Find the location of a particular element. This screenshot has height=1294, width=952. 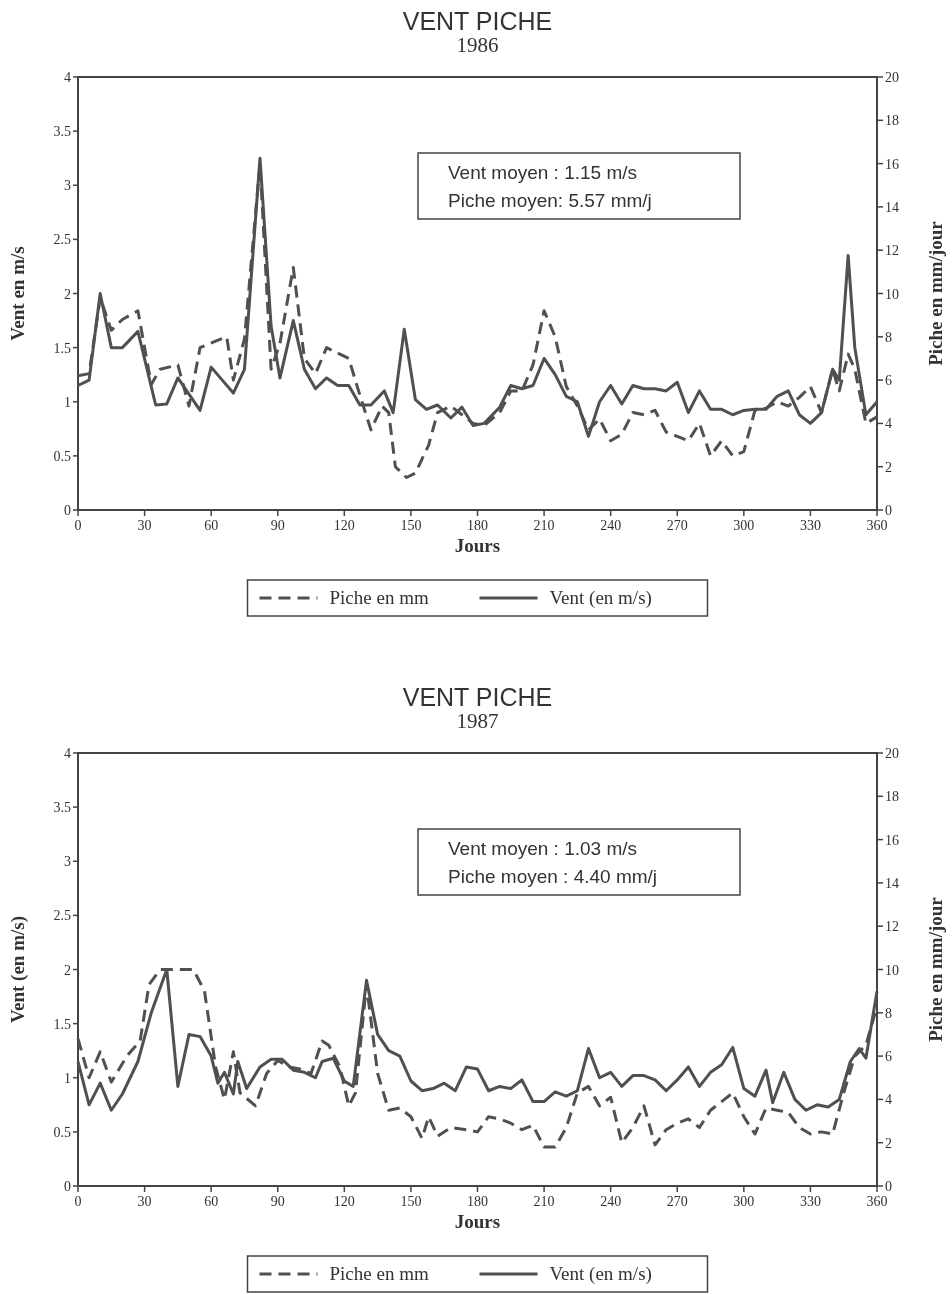

y-axis-title: Vent en m/s is located at coordinates (17, 293).